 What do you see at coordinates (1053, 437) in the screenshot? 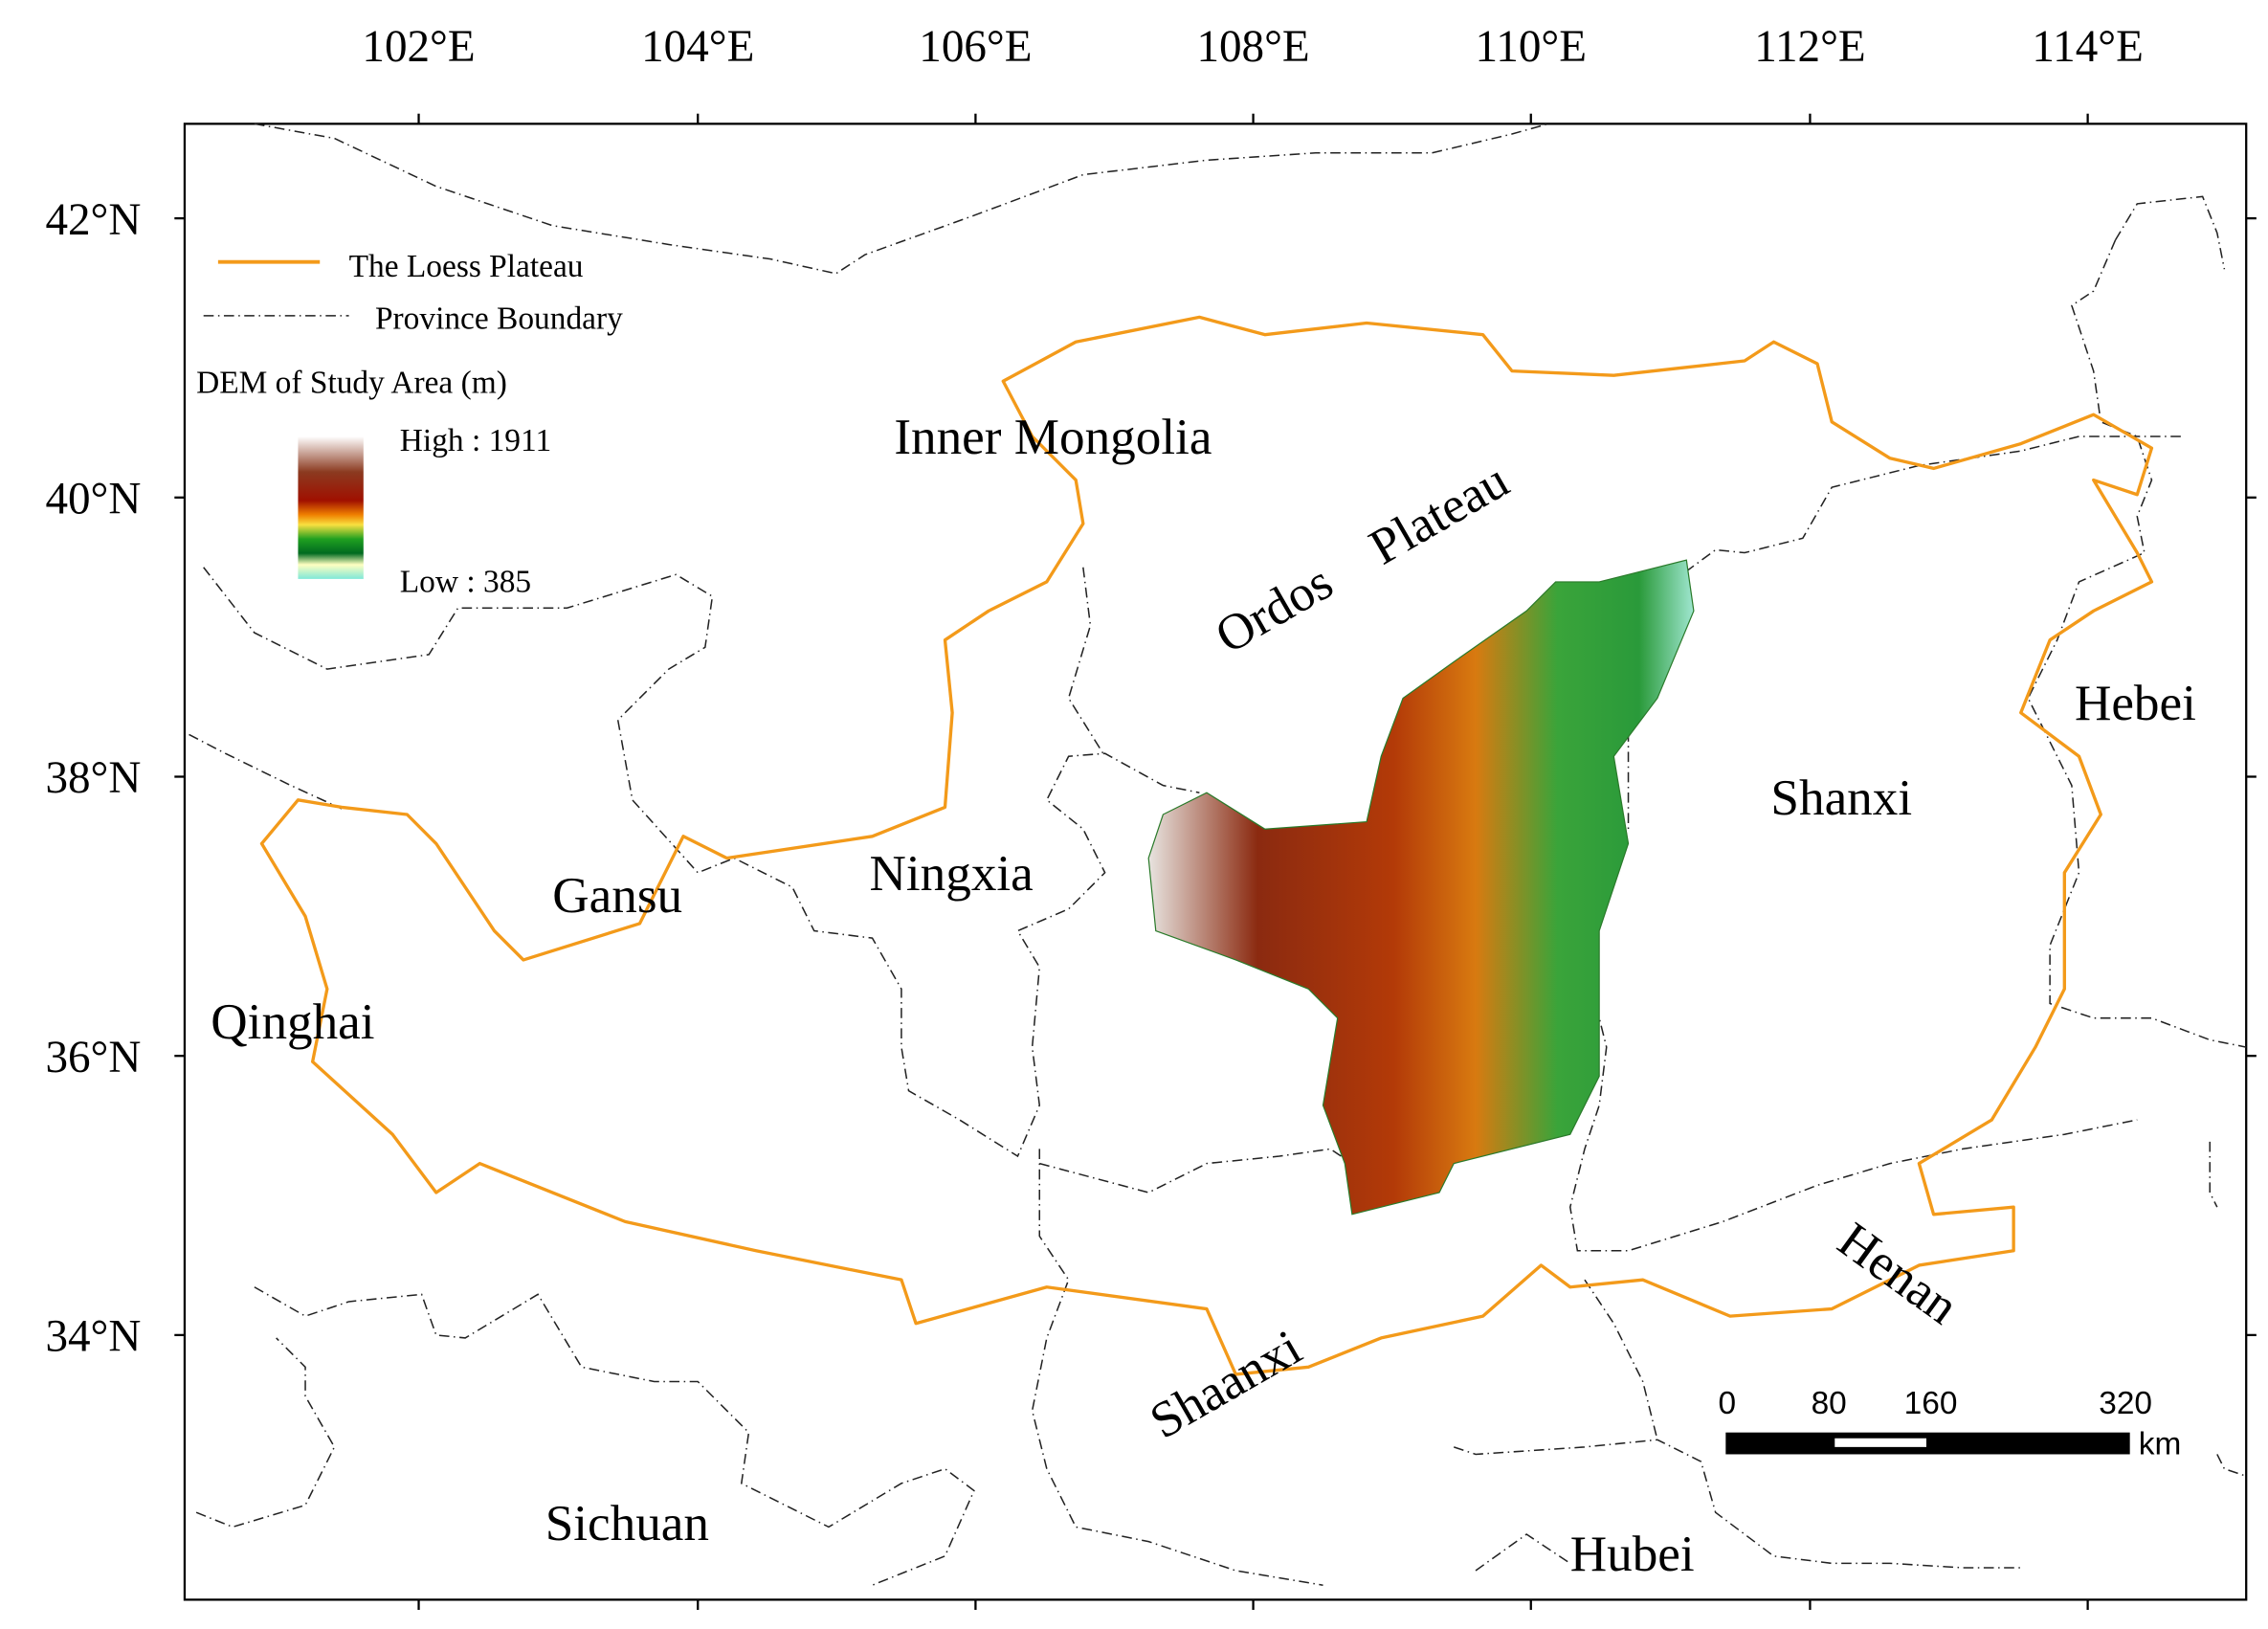
I see `region-label: Inner Mongolia` at bounding box center [1053, 437].